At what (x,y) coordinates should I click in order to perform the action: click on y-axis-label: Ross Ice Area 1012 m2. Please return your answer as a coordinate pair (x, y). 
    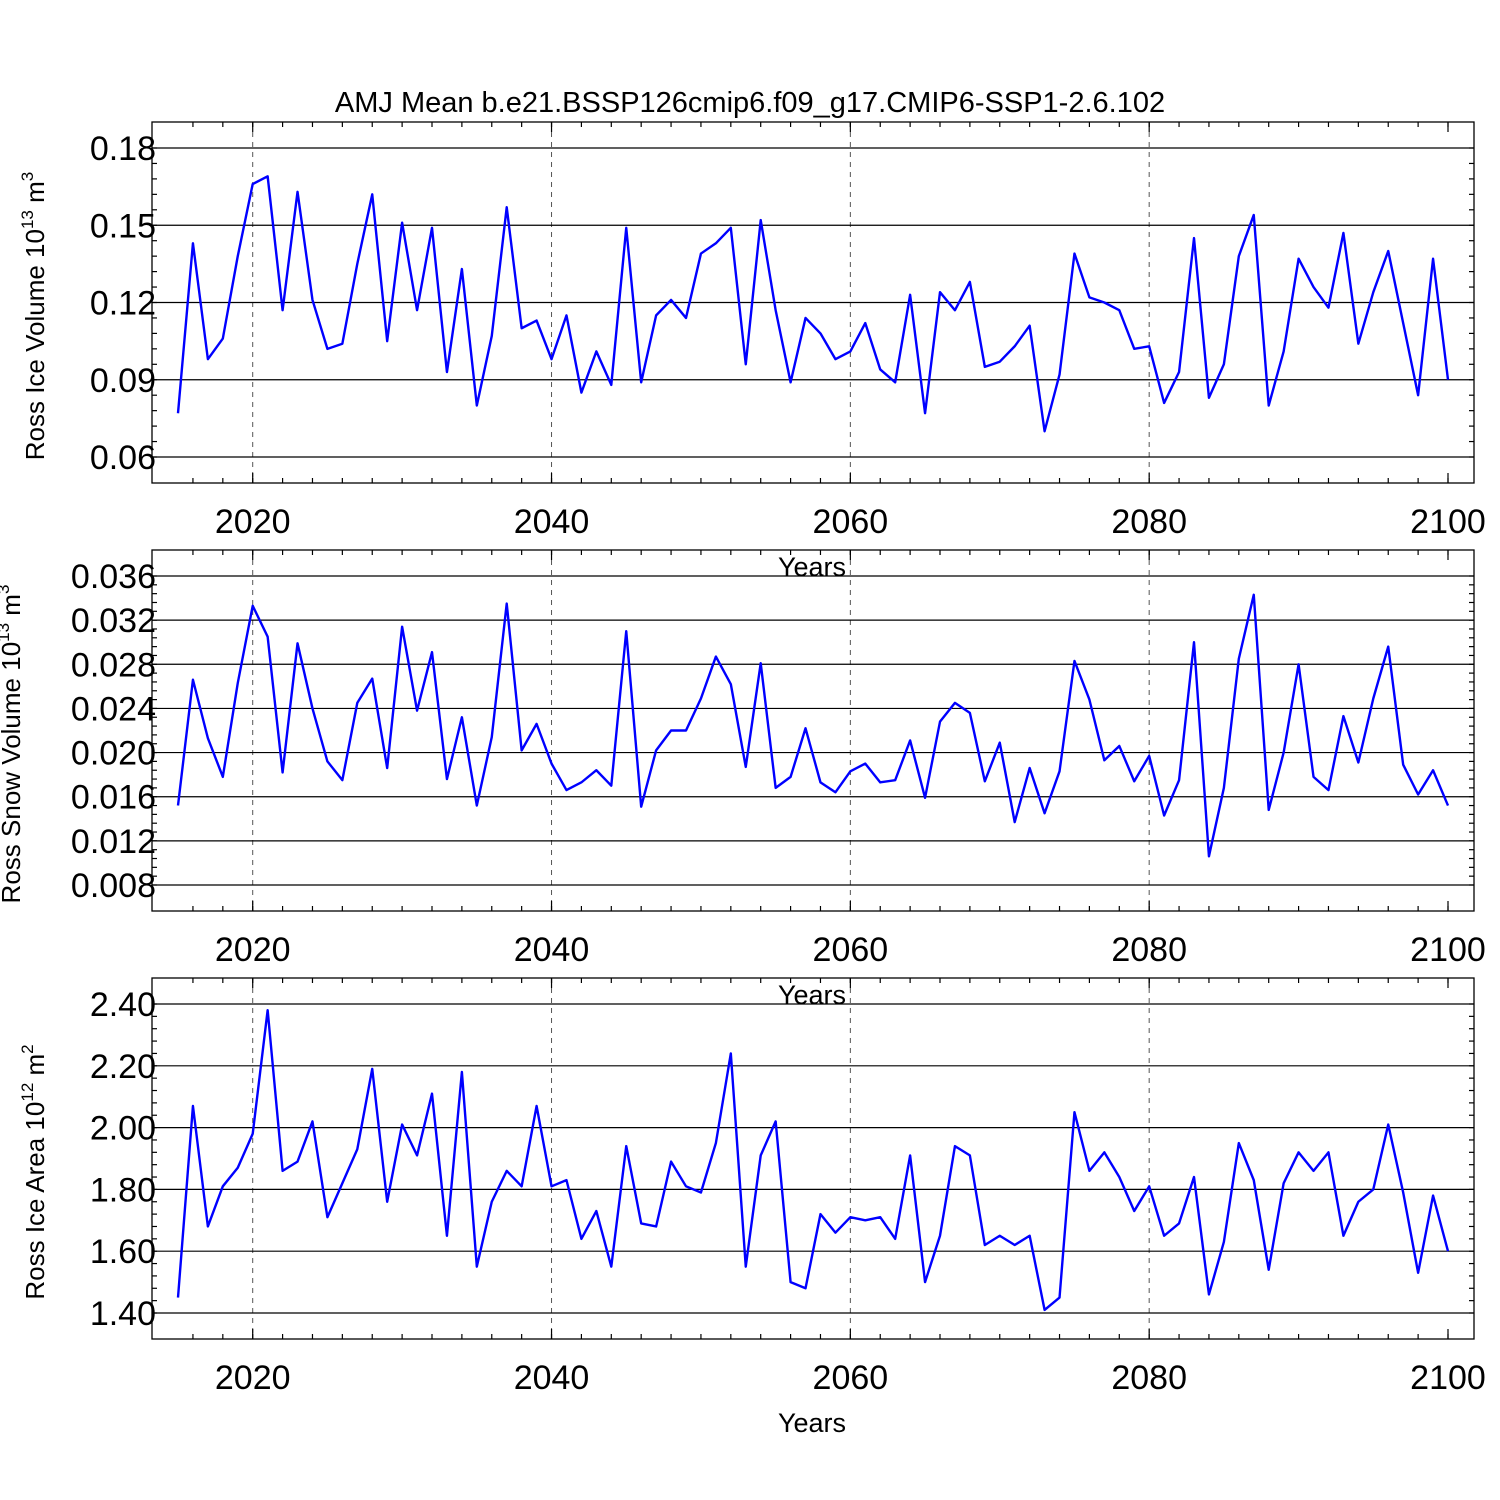
    Looking at the image, I should click on (34, 1171).